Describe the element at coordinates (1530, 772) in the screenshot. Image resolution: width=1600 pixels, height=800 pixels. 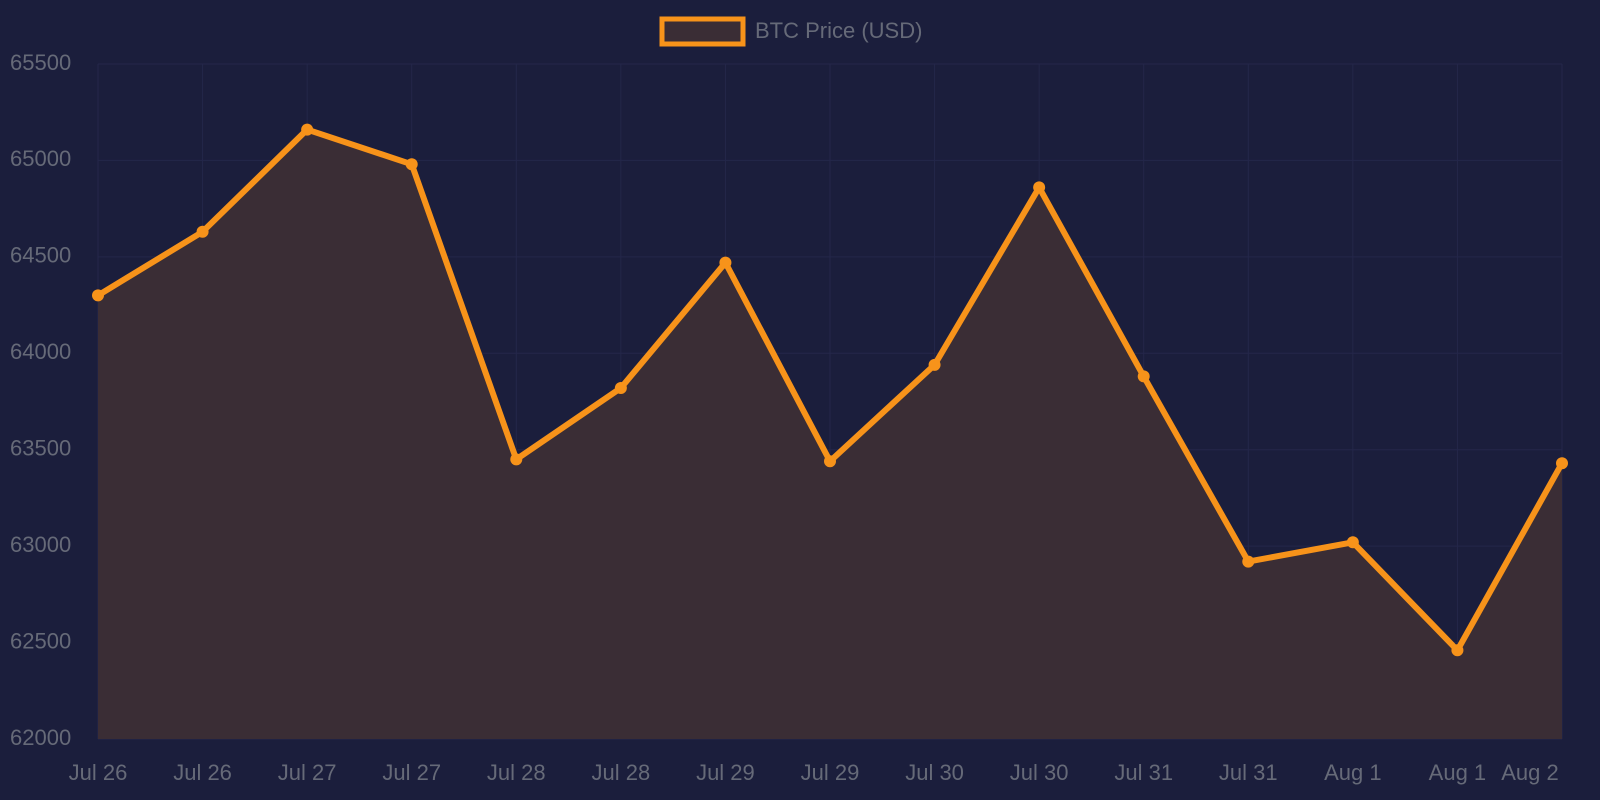
I see `x-tick-label: Aug 2` at that location.